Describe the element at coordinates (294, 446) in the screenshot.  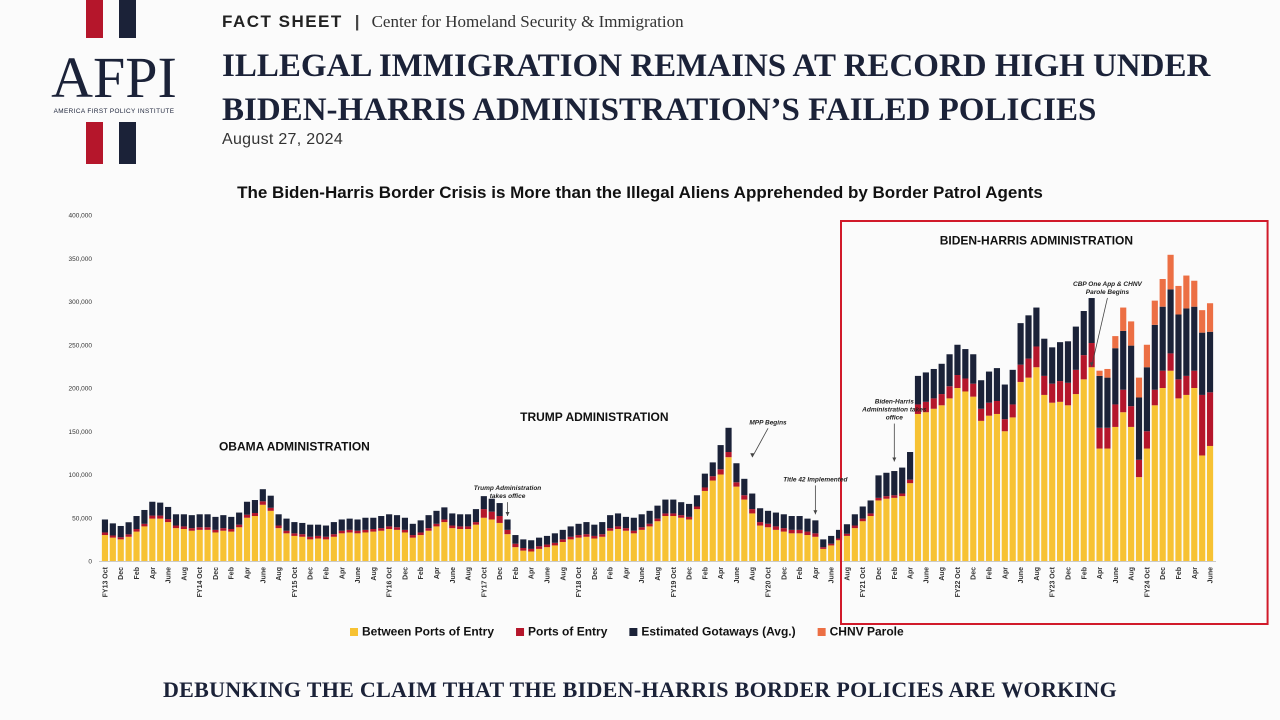
I see `administration-label: OBAMA ADMINISTRATION` at that location.